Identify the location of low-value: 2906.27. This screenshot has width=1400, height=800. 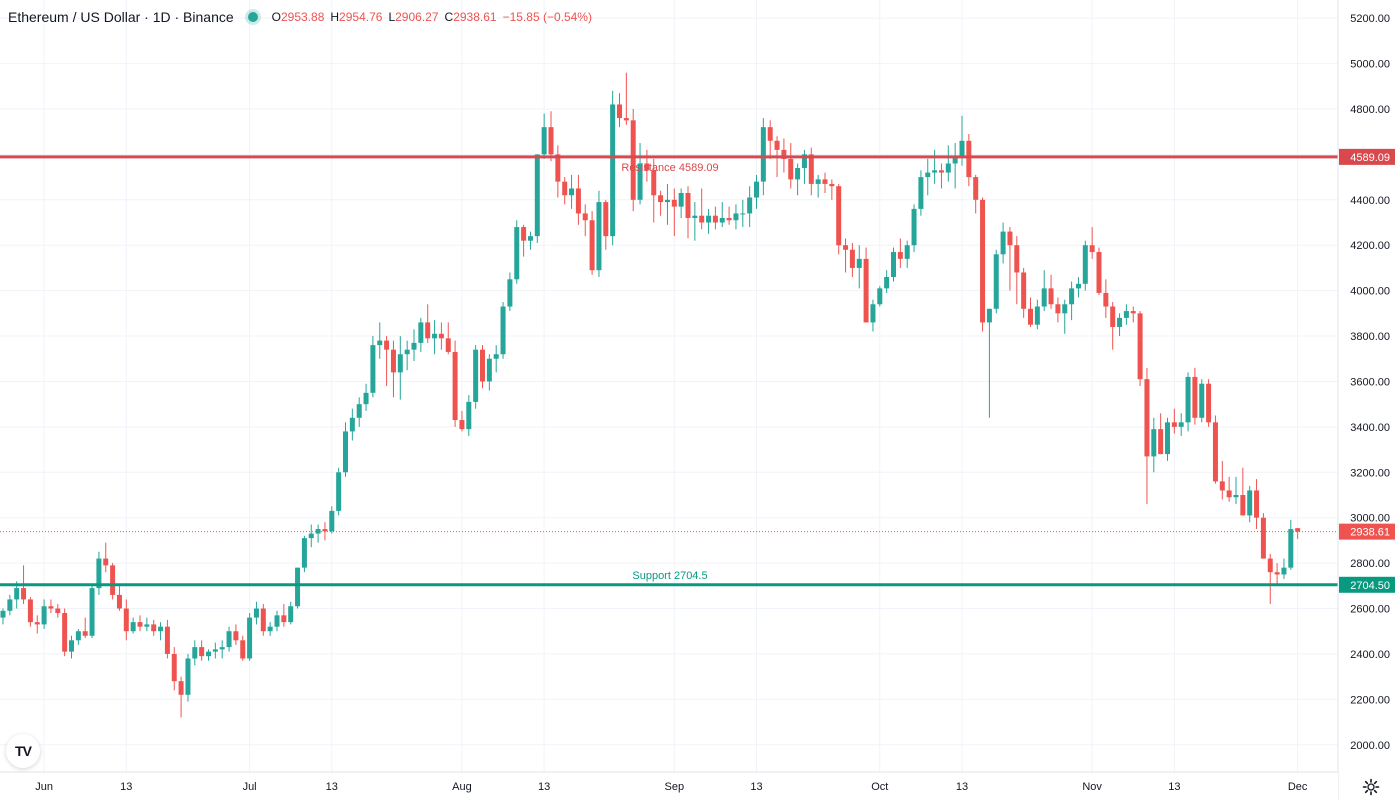
(417, 17).